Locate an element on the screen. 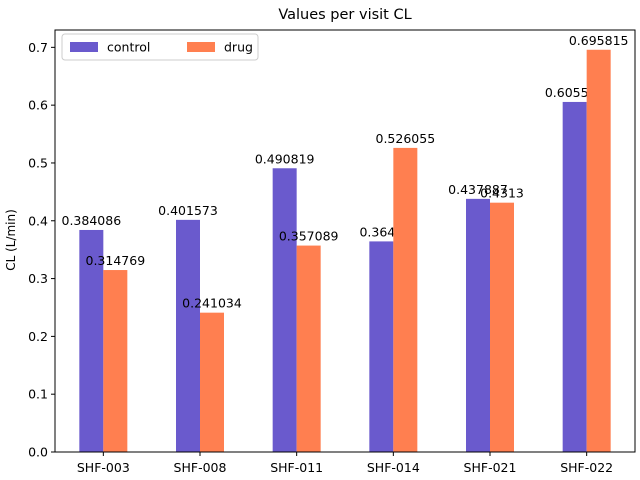  x-tick-label: SHF-021 is located at coordinates (490, 467).